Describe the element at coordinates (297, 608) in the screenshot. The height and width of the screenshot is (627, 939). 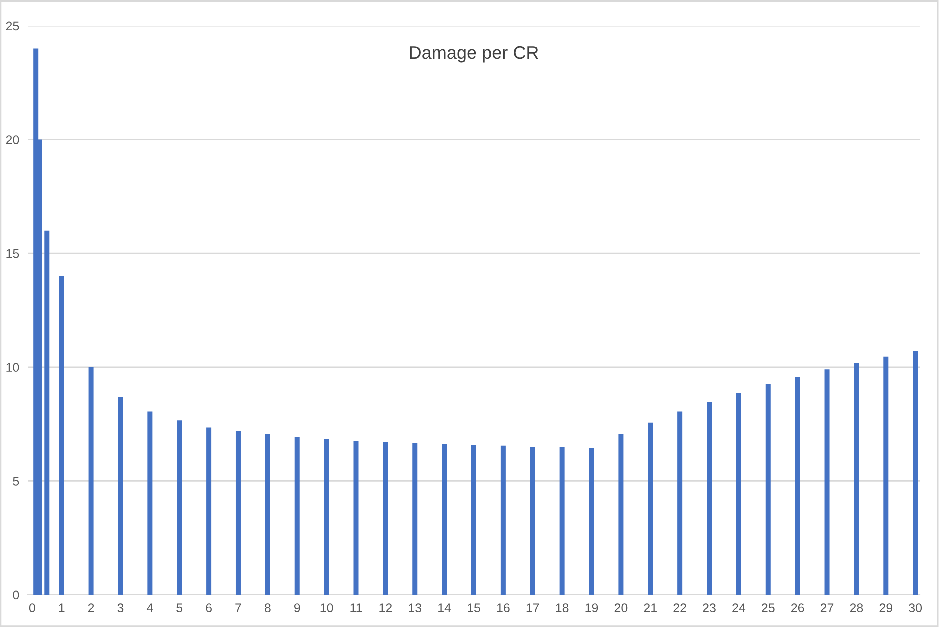
I see `x-tick-label: 9` at that location.